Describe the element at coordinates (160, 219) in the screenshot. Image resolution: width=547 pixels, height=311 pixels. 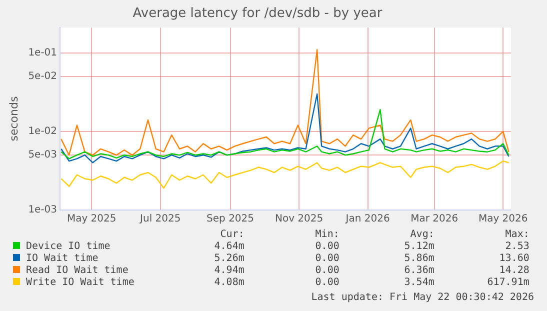
I see `x-tick-label: Jul 2025` at that location.